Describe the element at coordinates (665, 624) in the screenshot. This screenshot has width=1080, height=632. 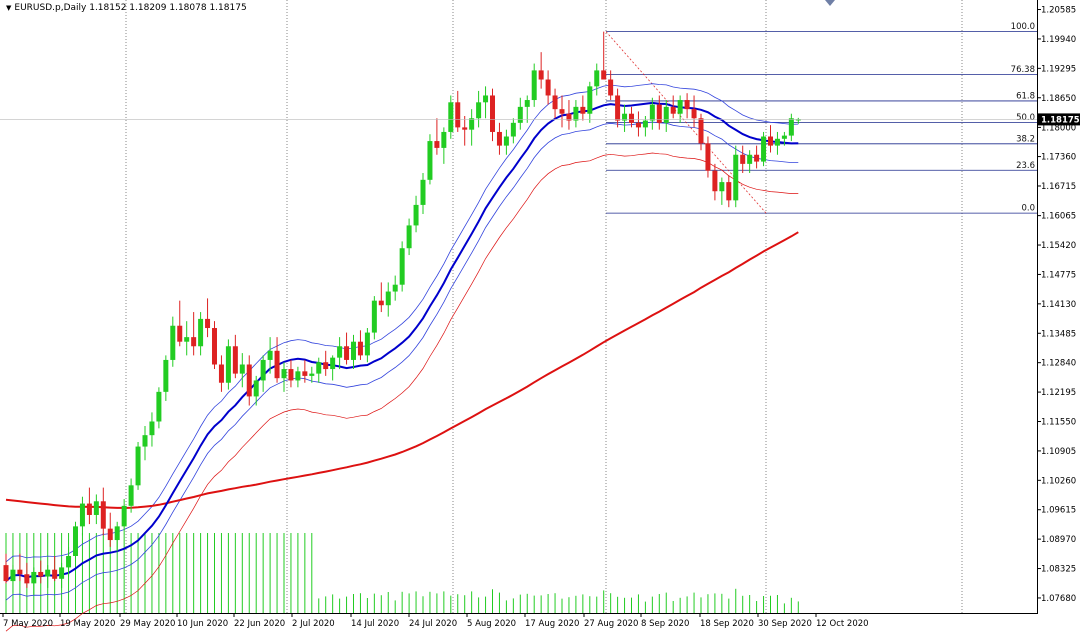
I see `date-axis-label: 8 Sep 2020` at that location.